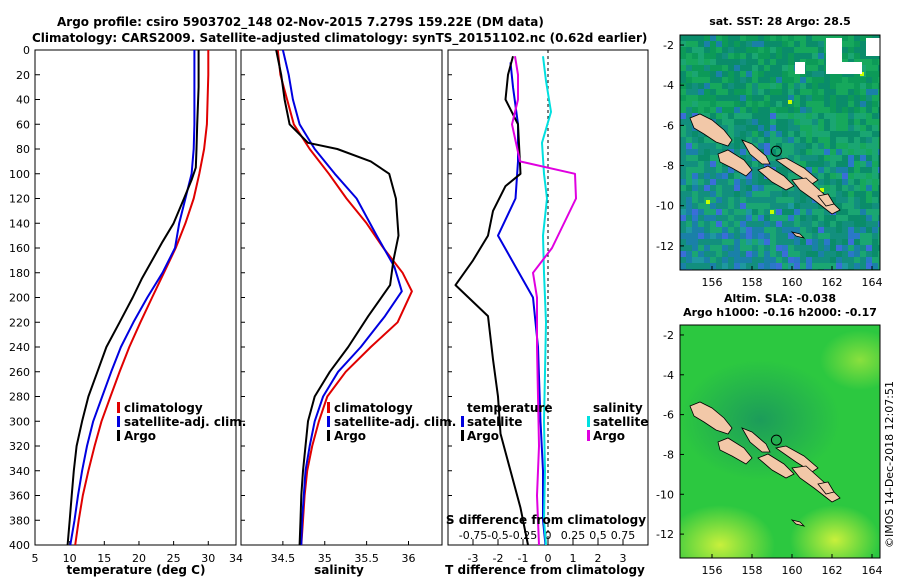  What do you see at coordinates (325, 558) in the screenshot?
I see `x-tick-label: 35` at bounding box center [325, 558].